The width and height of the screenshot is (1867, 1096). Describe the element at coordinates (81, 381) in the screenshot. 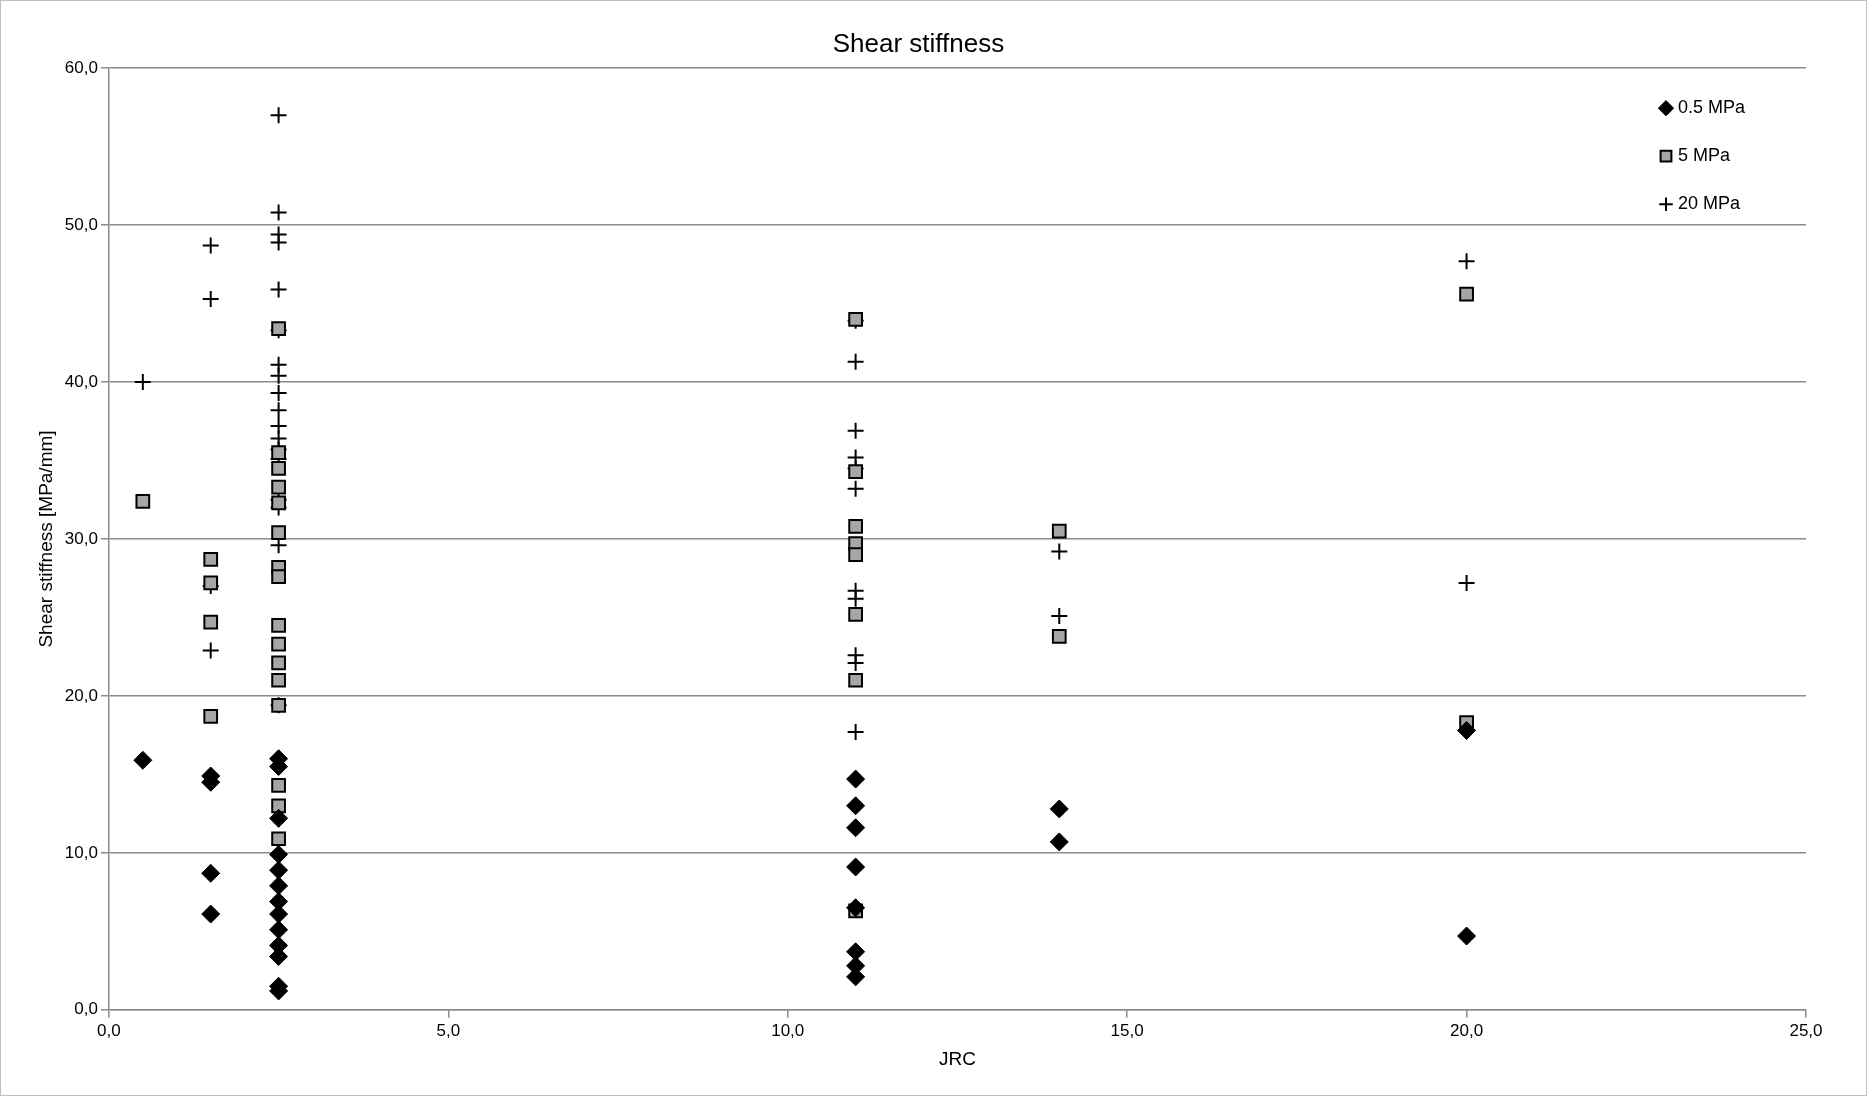

I see `y-tick-label: 40,0` at that location.